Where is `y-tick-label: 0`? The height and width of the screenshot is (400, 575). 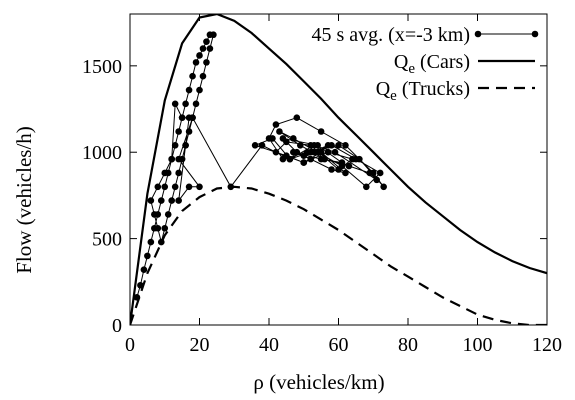 y-tick-label: 0 is located at coordinates (117, 326).